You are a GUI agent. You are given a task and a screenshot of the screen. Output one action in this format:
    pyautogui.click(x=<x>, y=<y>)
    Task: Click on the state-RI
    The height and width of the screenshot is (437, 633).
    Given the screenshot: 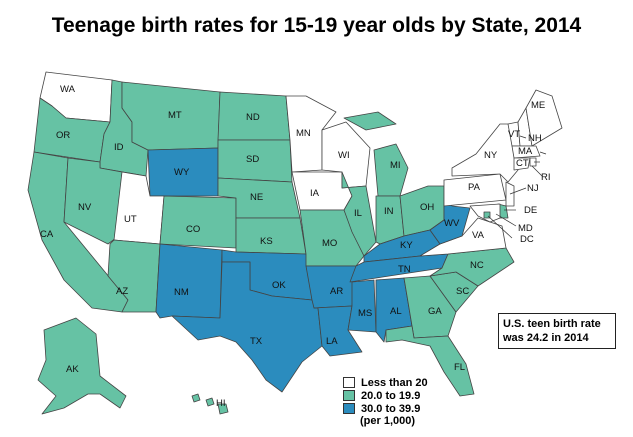 What is the action you would take?
    pyautogui.click(x=533, y=162)
    